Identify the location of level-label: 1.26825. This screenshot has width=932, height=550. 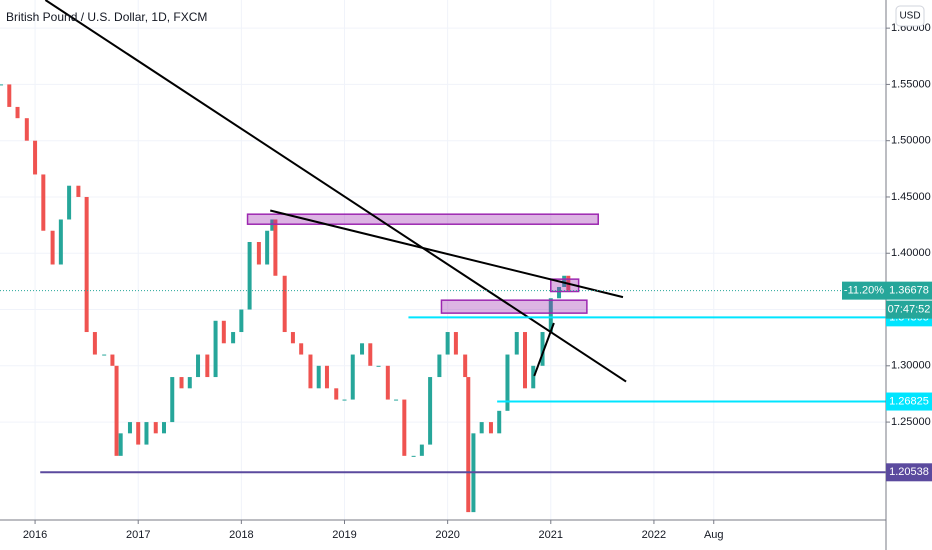
(909, 401).